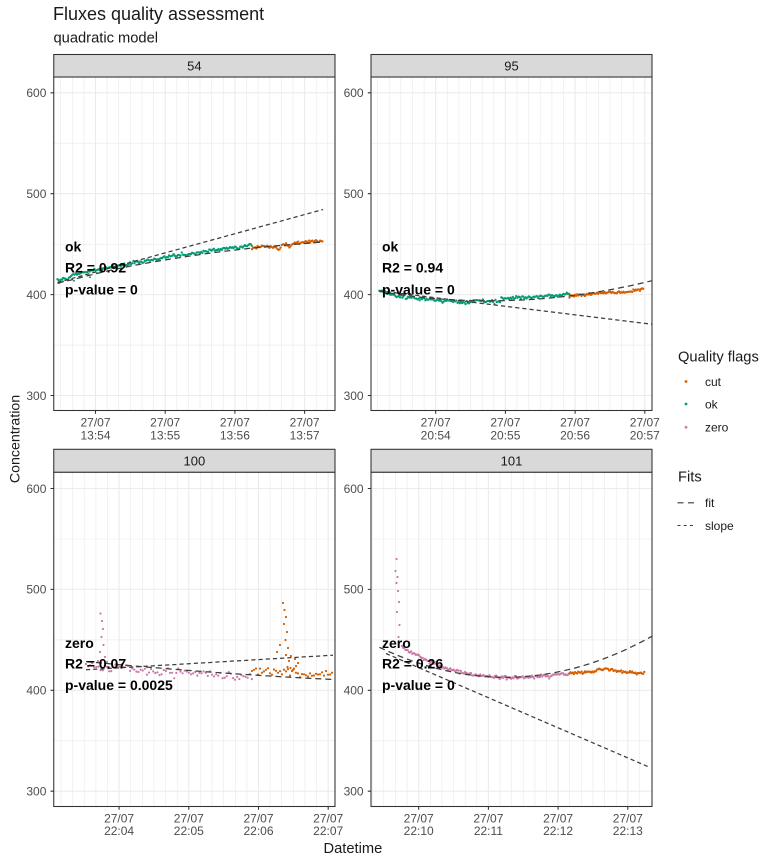 The image size is (768, 864). I want to click on svg-text: 22:11, so click(488, 831).